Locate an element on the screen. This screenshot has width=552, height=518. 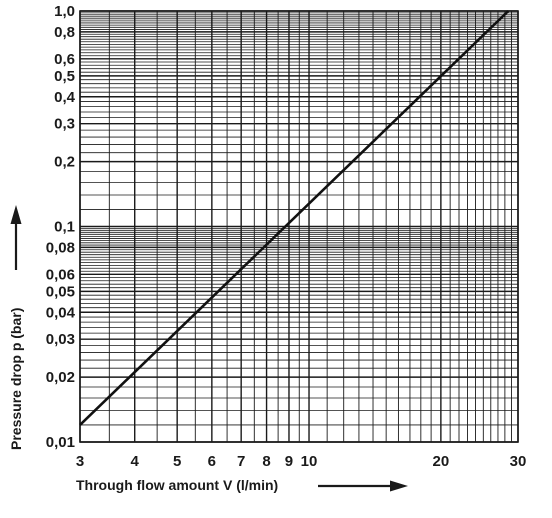
y-tick-label: 0,01 is located at coordinates (60, 442).